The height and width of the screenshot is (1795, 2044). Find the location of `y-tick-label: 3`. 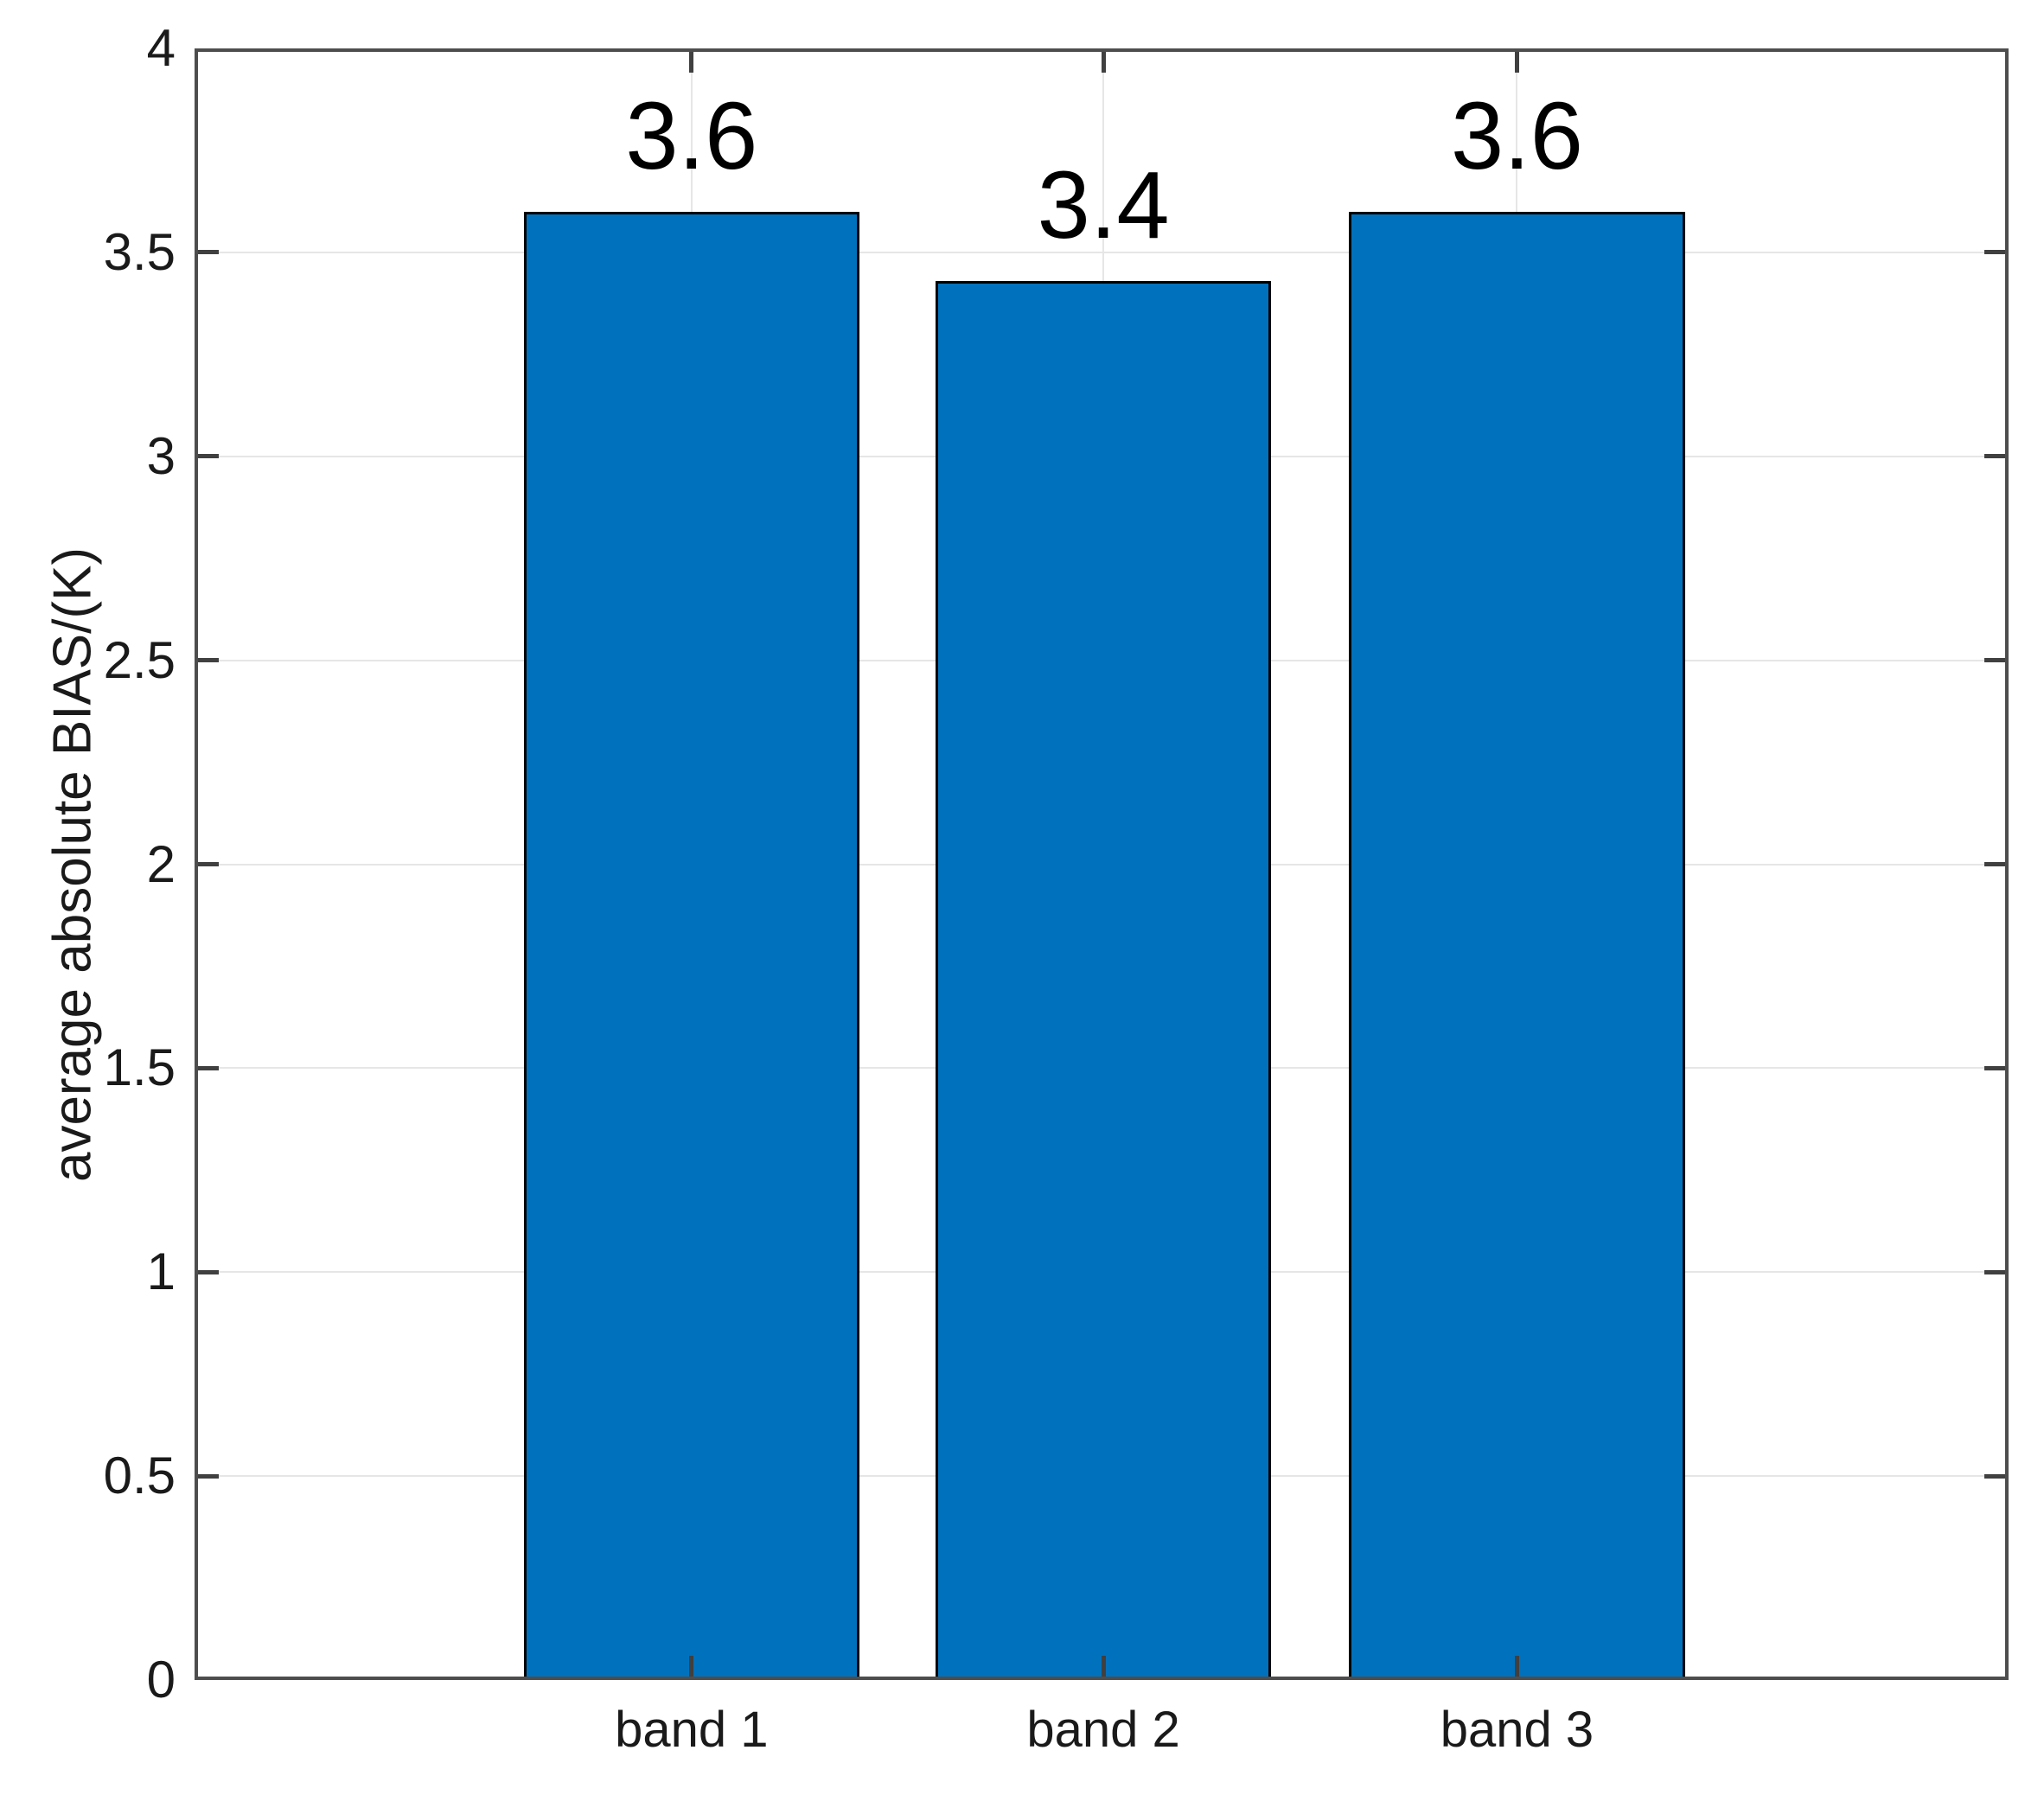

y-tick-label: 3 is located at coordinates (161, 455).